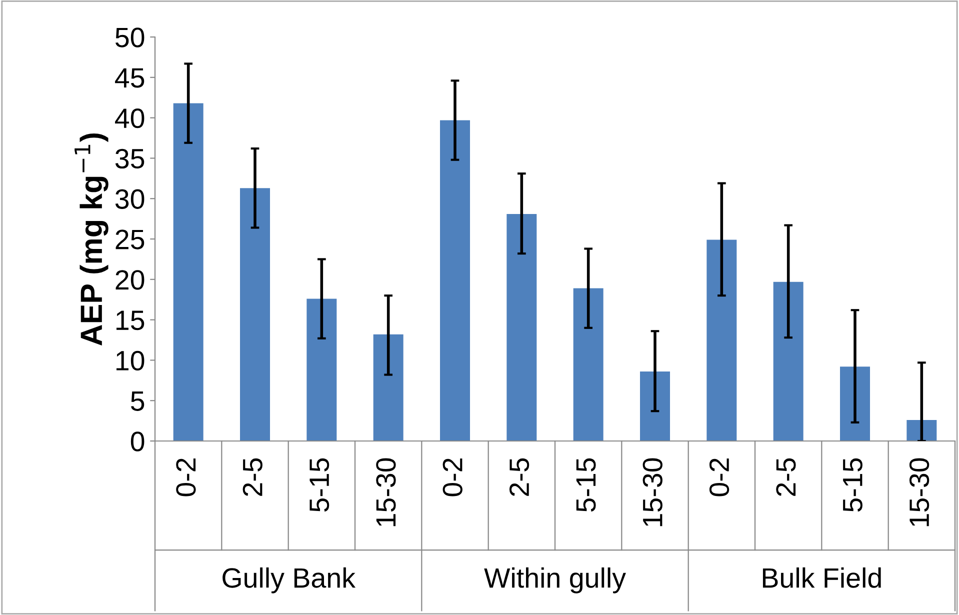 The height and width of the screenshot is (615, 959). What do you see at coordinates (130, 360) in the screenshot?
I see `y-tick-label: 10` at bounding box center [130, 360].